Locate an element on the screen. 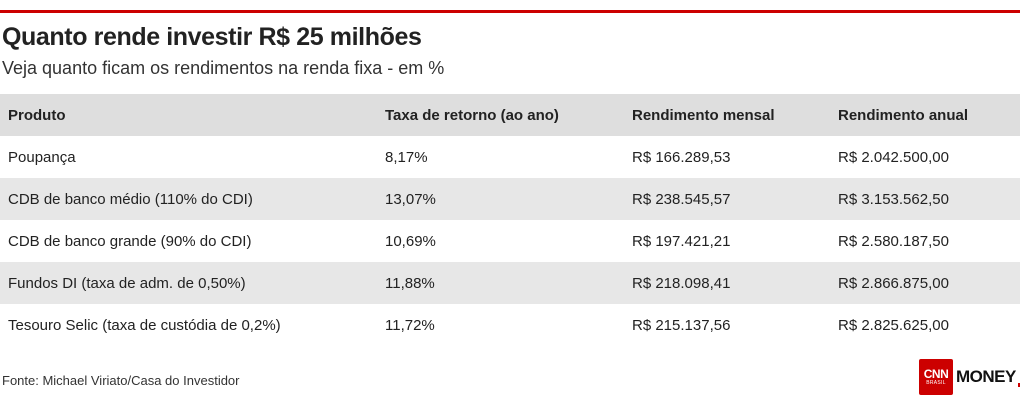 This screenshot has height=410, width=1020. bar-chart-icon is located at coordinates (1018, 381).